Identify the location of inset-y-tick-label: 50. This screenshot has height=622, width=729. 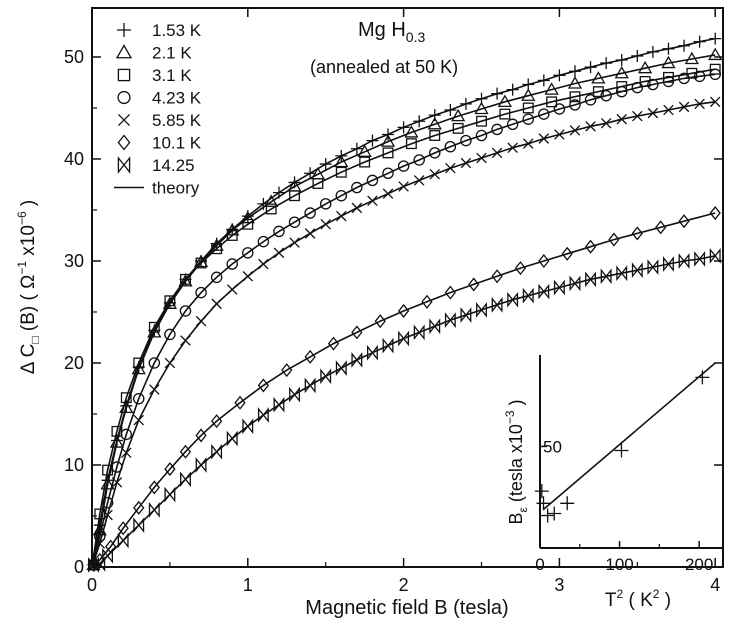
(552, 446).